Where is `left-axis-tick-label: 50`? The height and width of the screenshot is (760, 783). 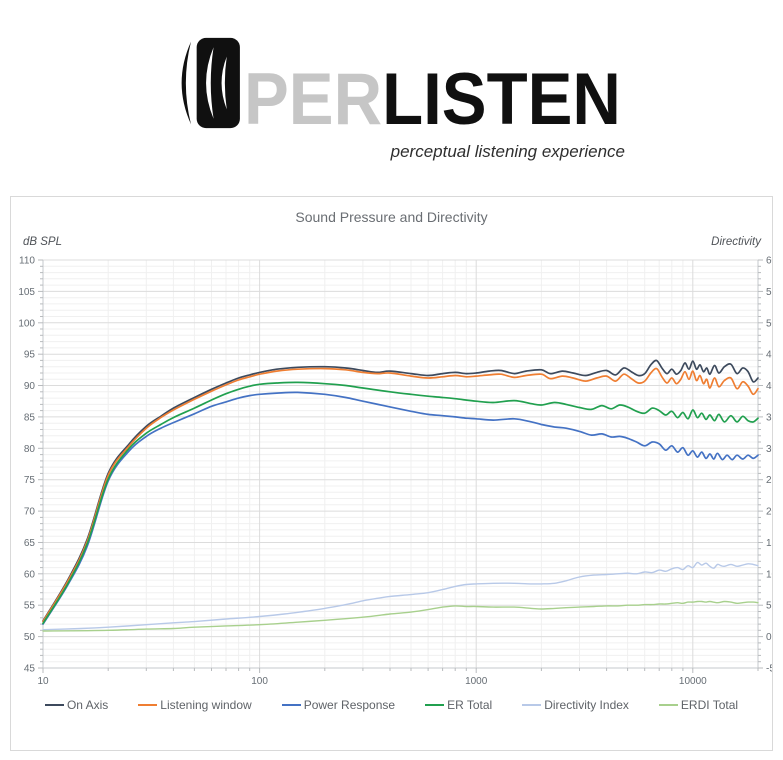
left-axis-tick-label: 50 is located at coordinates (30, 637).